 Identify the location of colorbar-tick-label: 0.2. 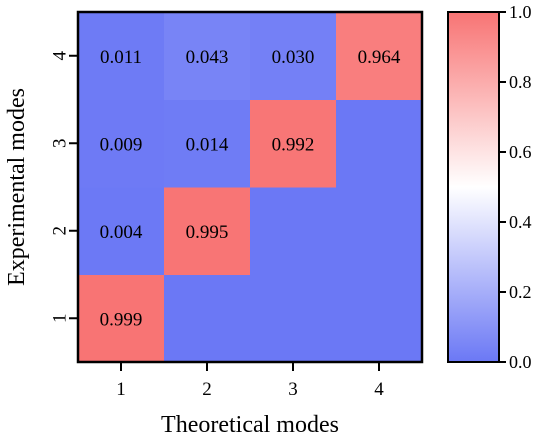
(520, 292).